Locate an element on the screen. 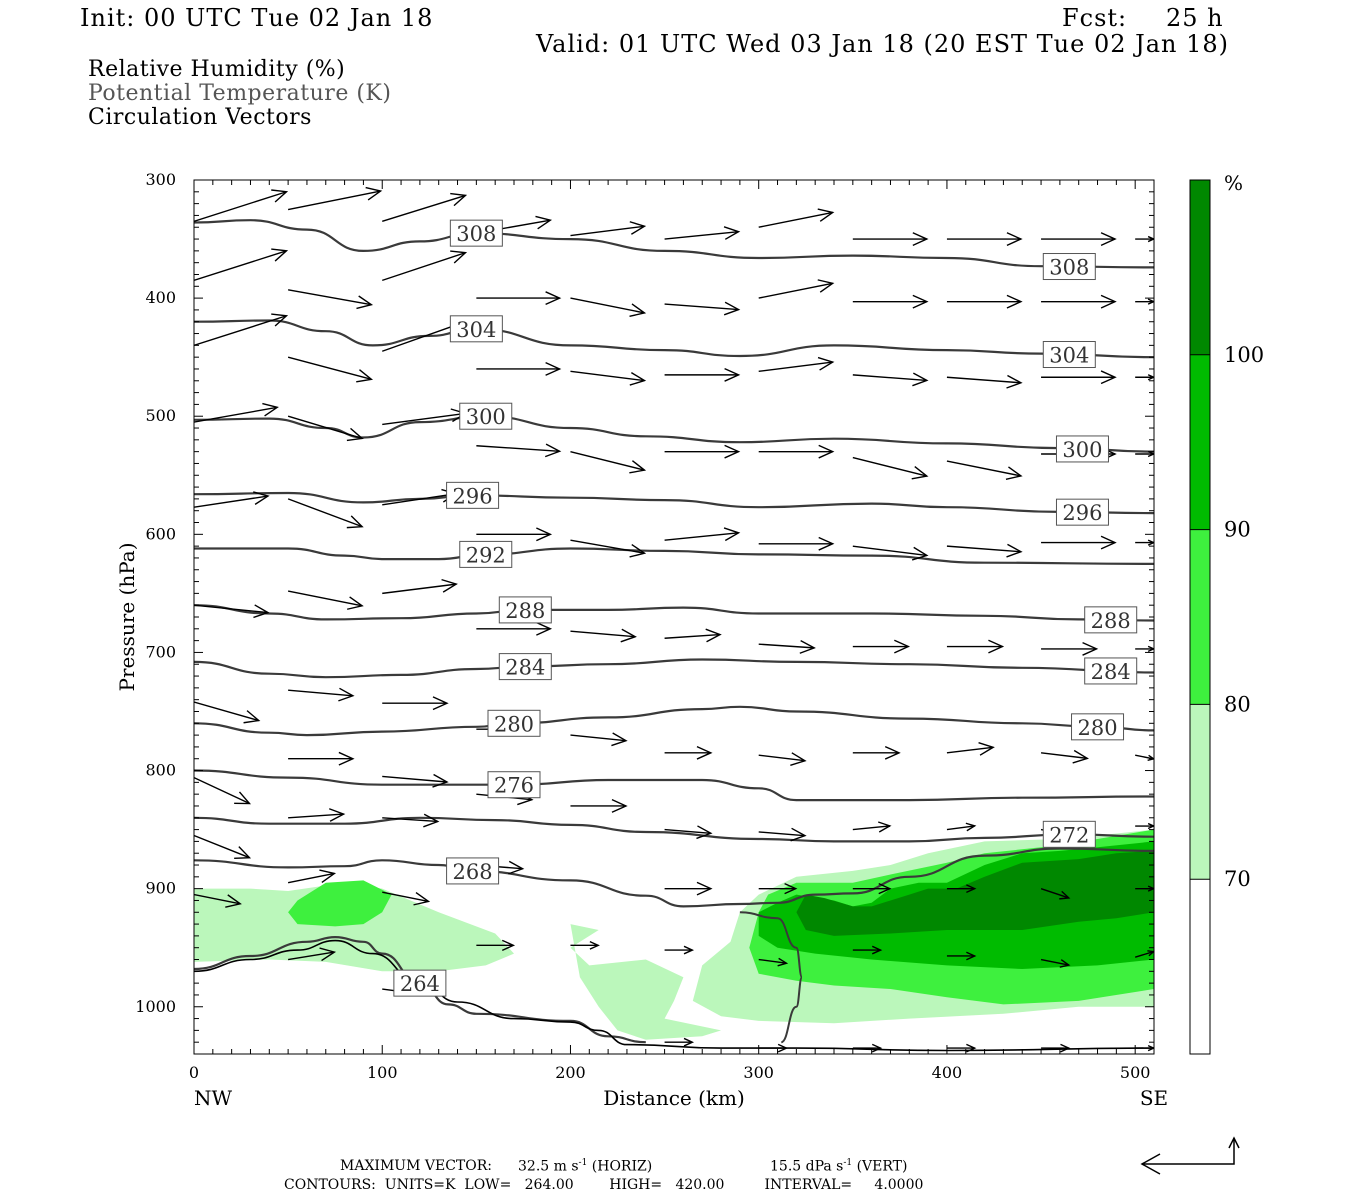 This screenshot has width=1350, height=1200. max-vector-vert: 15.5 dPa s-1 (VERT) is located at coordinates (838, 1166).